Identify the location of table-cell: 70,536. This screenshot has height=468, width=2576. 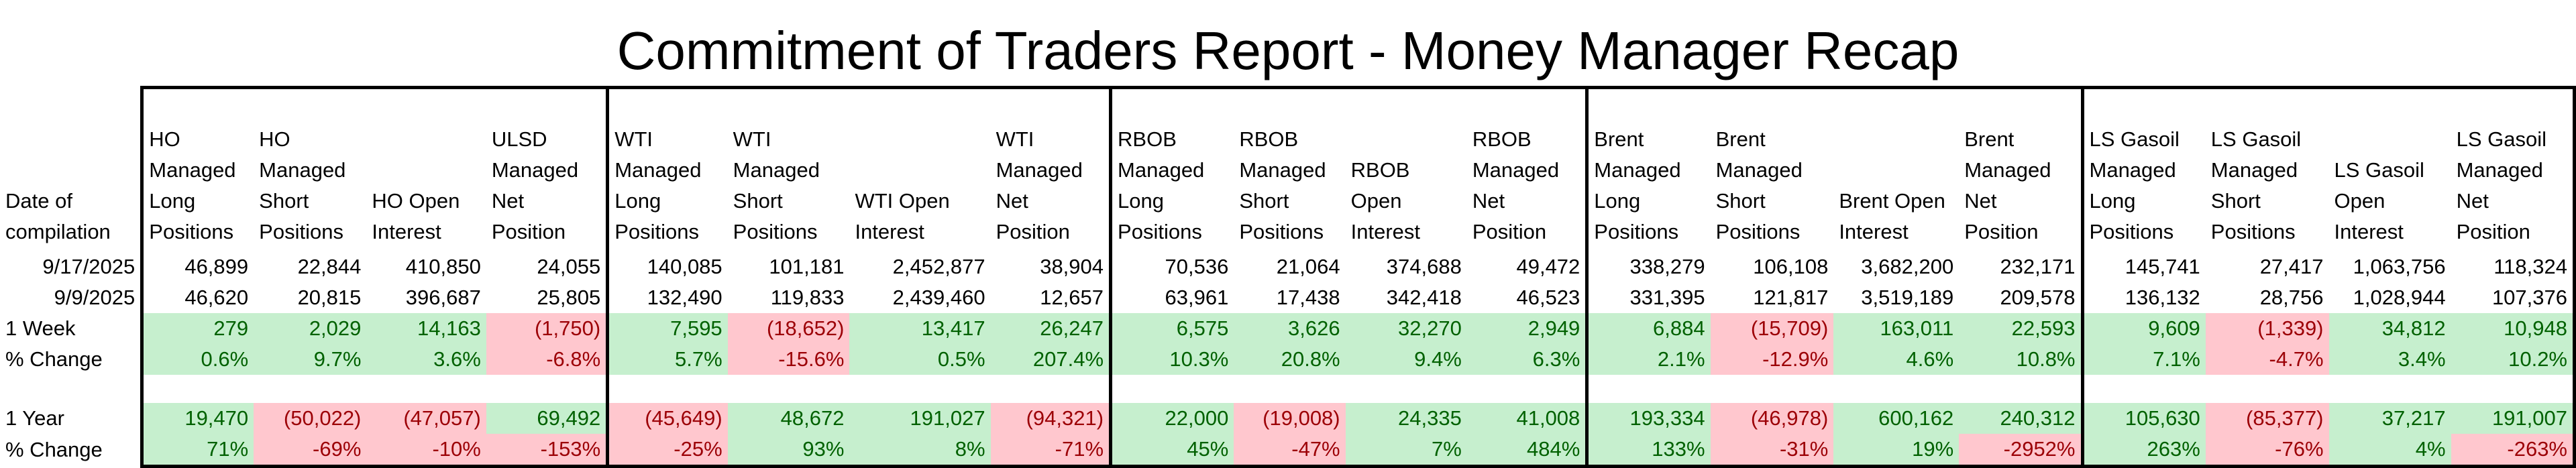
(1171, 266).